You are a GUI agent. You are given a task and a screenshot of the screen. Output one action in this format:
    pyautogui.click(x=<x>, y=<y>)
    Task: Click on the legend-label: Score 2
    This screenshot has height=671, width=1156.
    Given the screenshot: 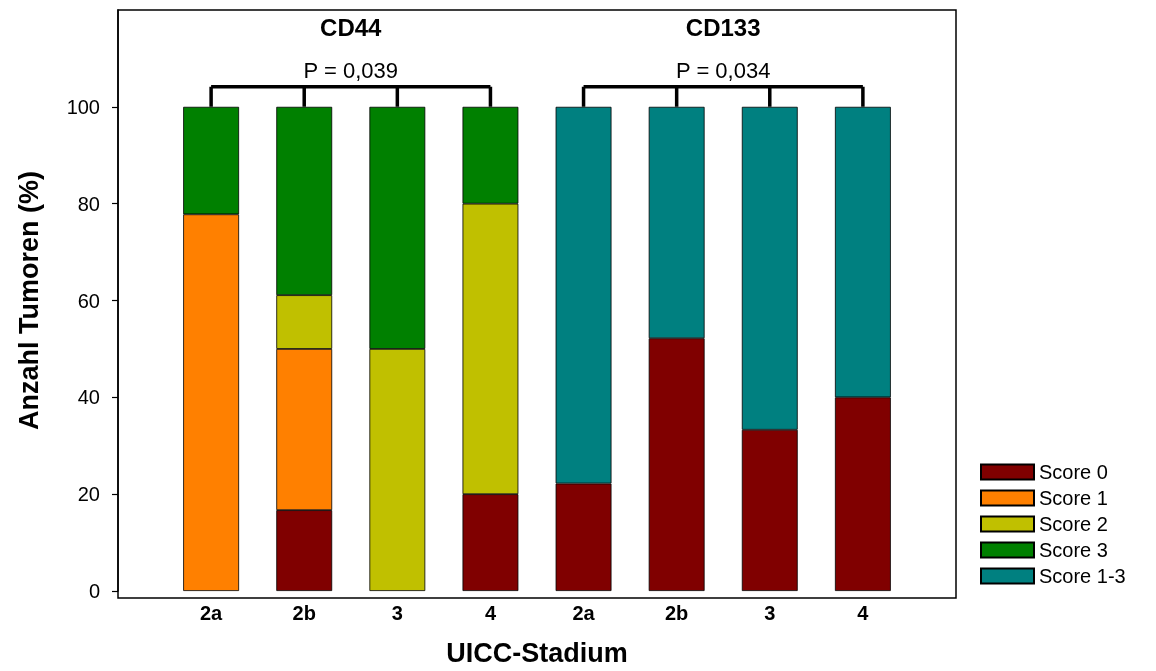 What is the action you would take?
    pyautogui.click(x=1073, y=524)
    